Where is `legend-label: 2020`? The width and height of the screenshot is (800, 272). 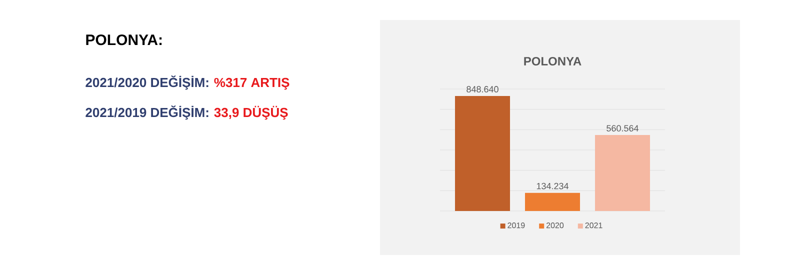 legend-label: 2020 is located at coordinates (555, 225).